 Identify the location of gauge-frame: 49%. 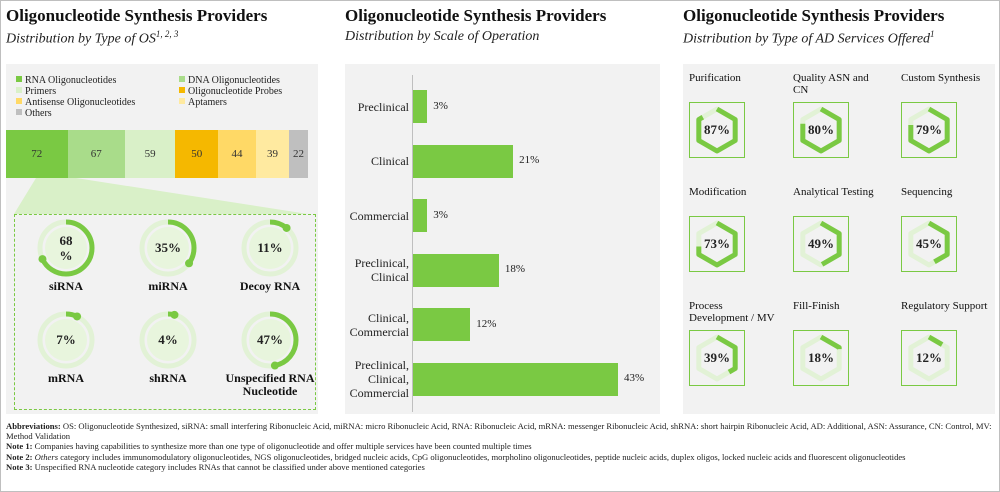
(821, 244).